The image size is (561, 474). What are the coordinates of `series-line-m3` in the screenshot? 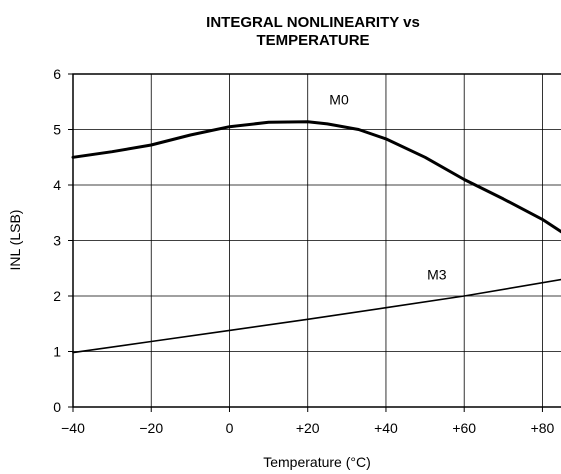 It's located at (316, 316).